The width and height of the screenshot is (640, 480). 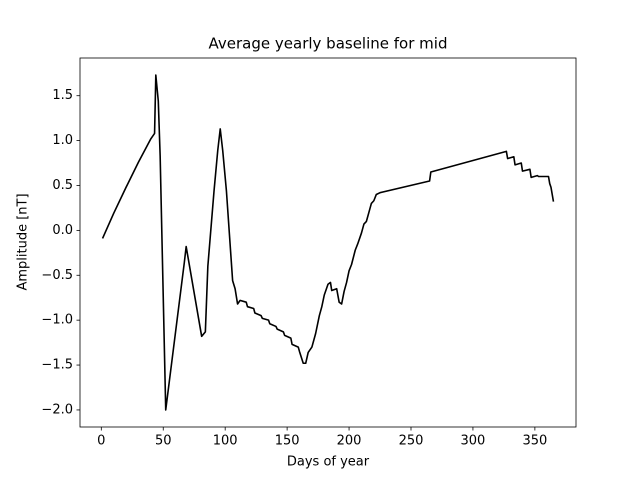 What do you see at coordinates (57, 409) in the screenshot?
I see `y-tick-label: −2.0` at bounding box center [57, 409].